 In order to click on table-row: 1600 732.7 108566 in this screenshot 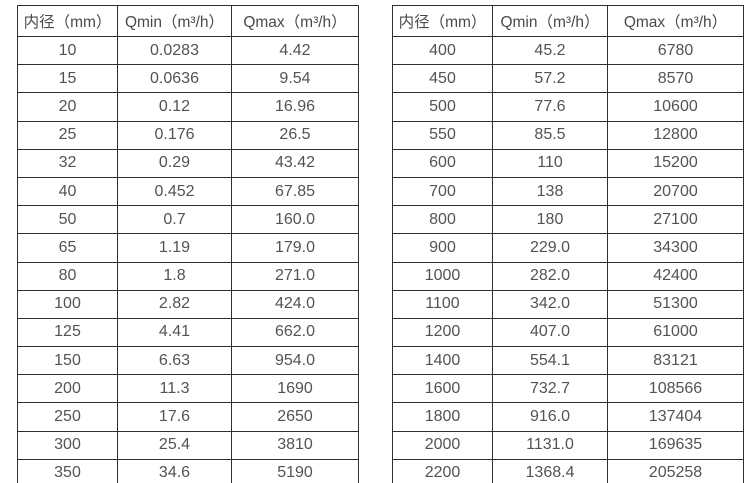, I will do `click(568, 389)`.